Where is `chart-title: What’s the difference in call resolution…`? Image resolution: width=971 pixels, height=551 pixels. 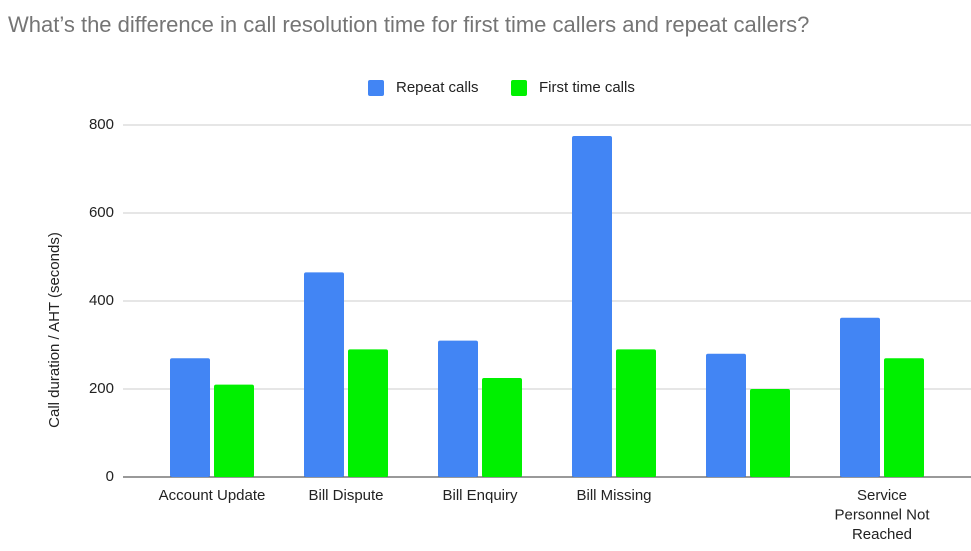 chart-title: What’s the difference in call resolution… is located at coordinates (408, 24).